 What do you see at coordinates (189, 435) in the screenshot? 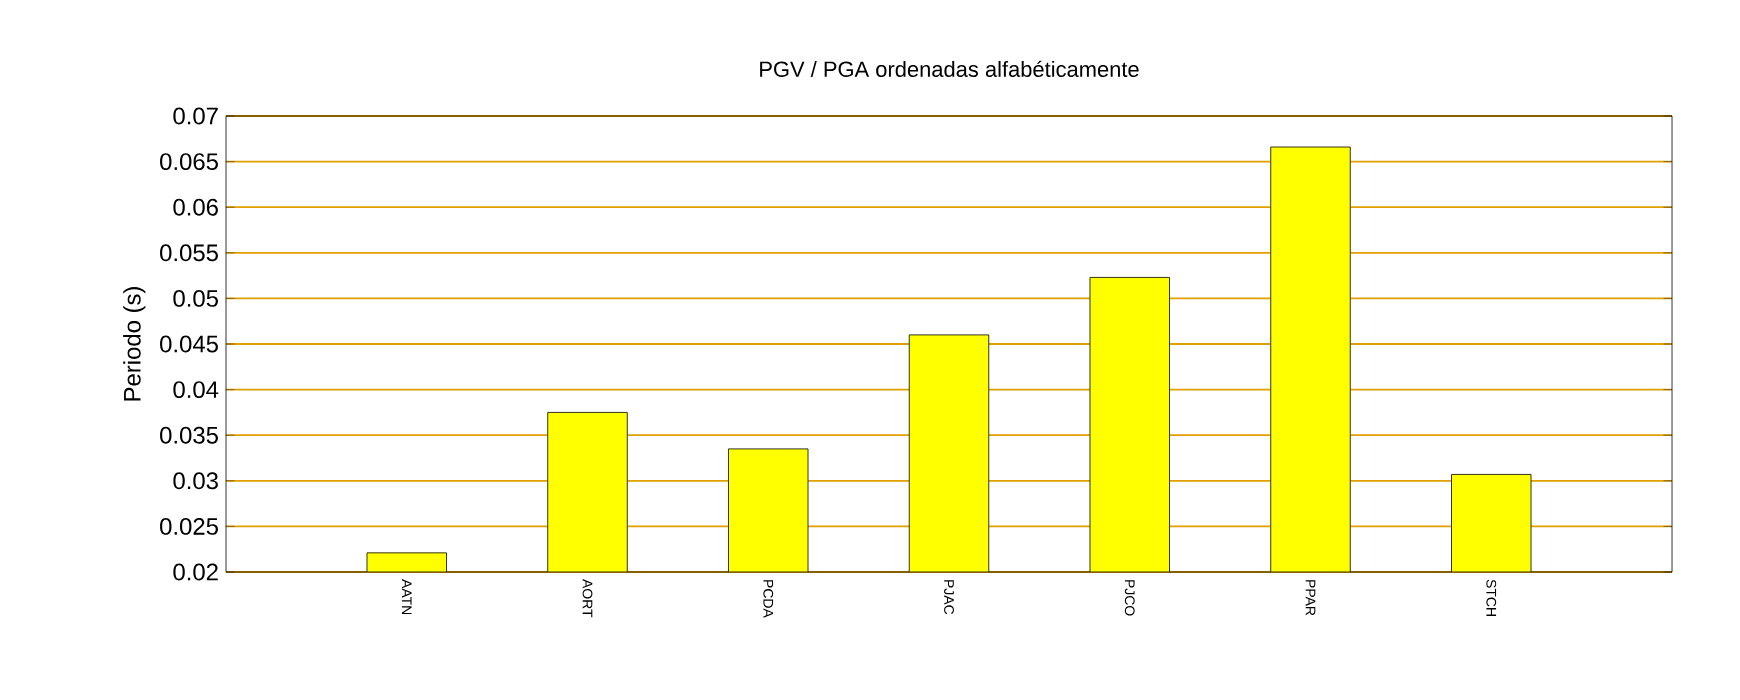
I see `y-tick-label: 0.035` at bounding box center [189, 435].